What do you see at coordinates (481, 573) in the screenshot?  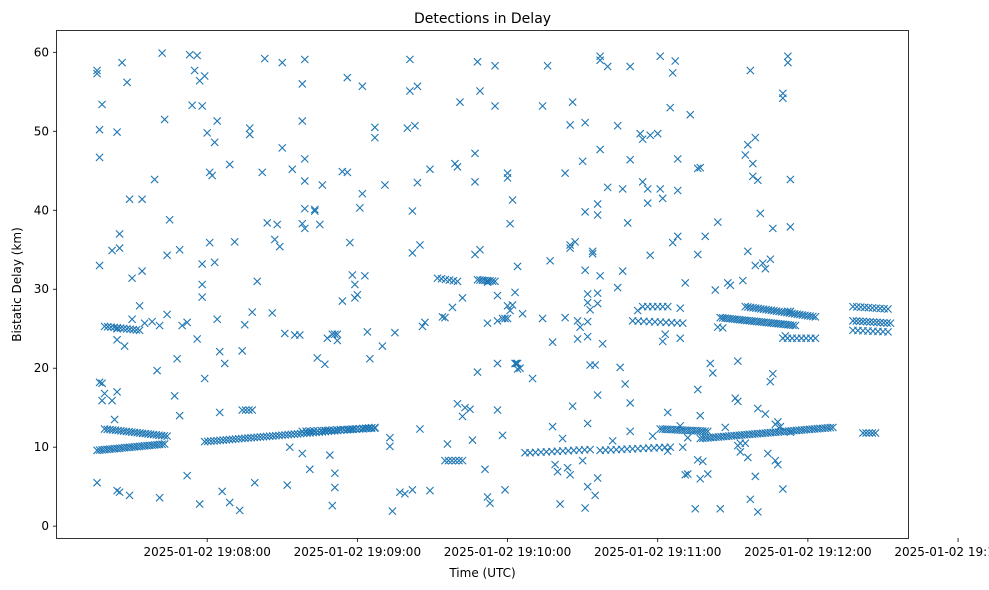 I see `x-axis-label: Time (UTC)` at bounding box center [481, 573].